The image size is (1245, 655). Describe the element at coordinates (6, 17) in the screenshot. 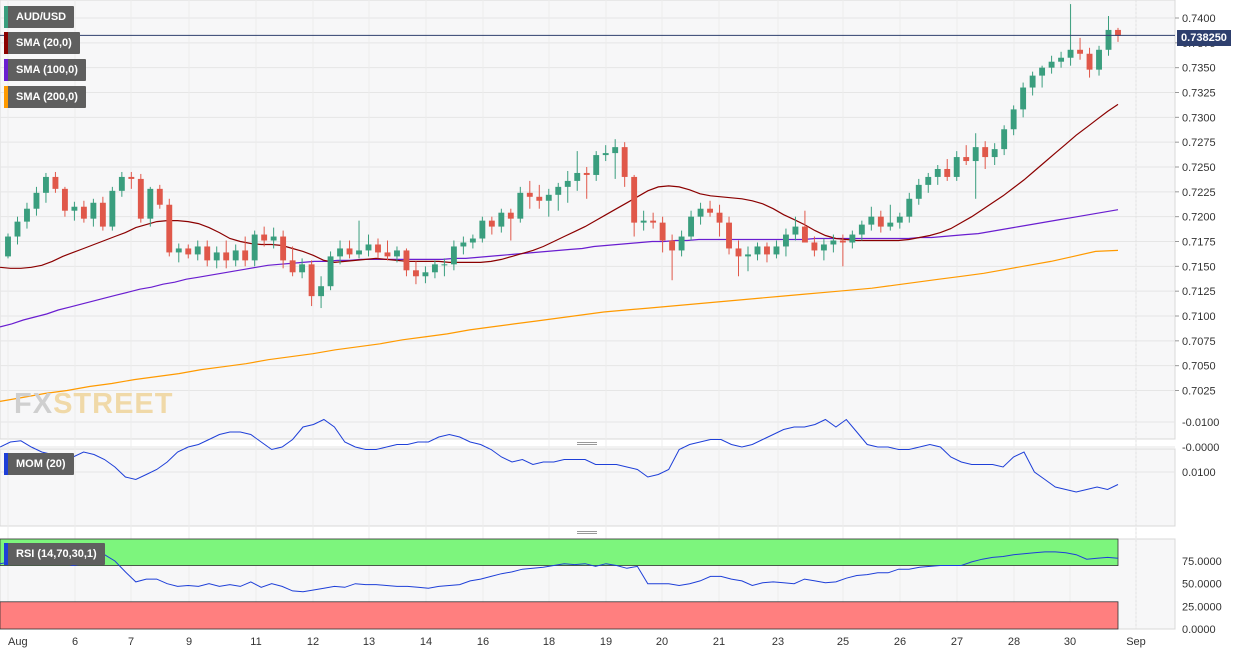

I see `instrument-color-bar` at that location.